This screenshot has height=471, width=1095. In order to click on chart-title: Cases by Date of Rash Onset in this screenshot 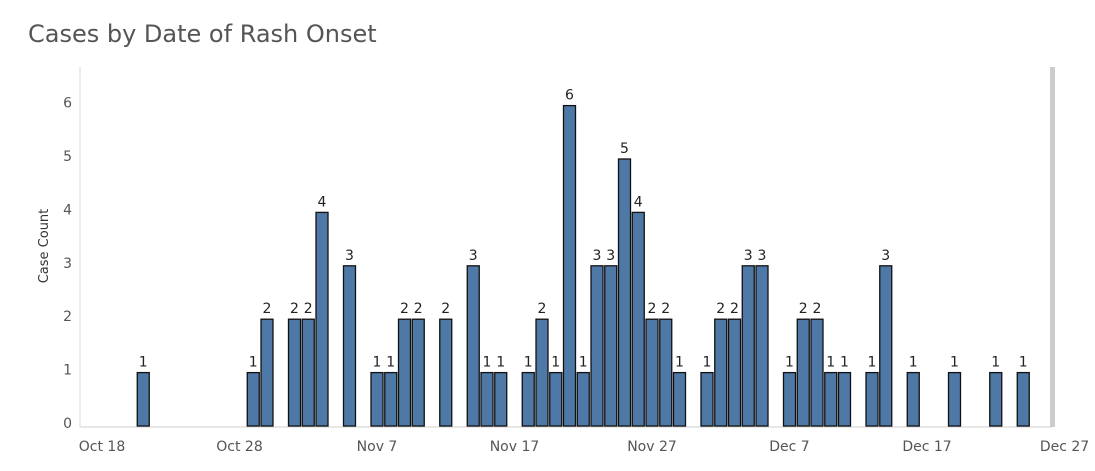, I will do `click(202, 34)`.